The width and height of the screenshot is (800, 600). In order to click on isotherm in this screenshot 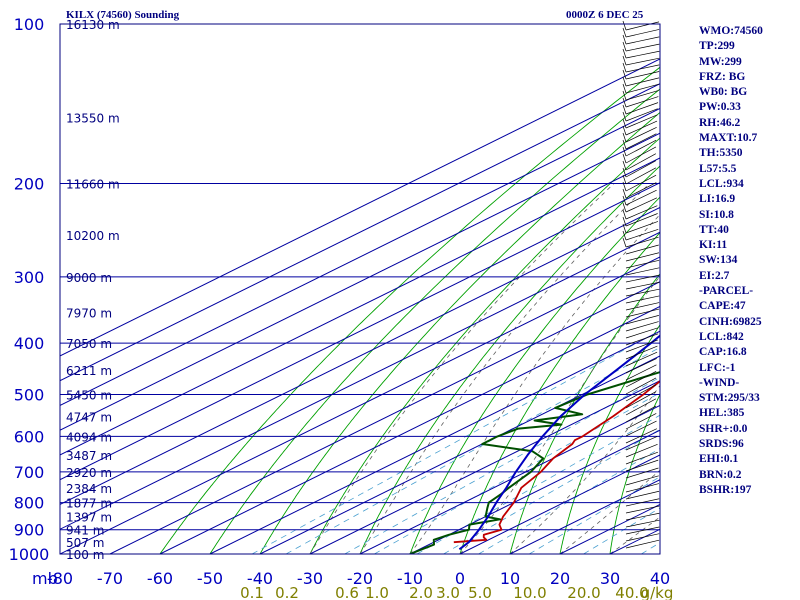, I will do `click(484, 467)`.